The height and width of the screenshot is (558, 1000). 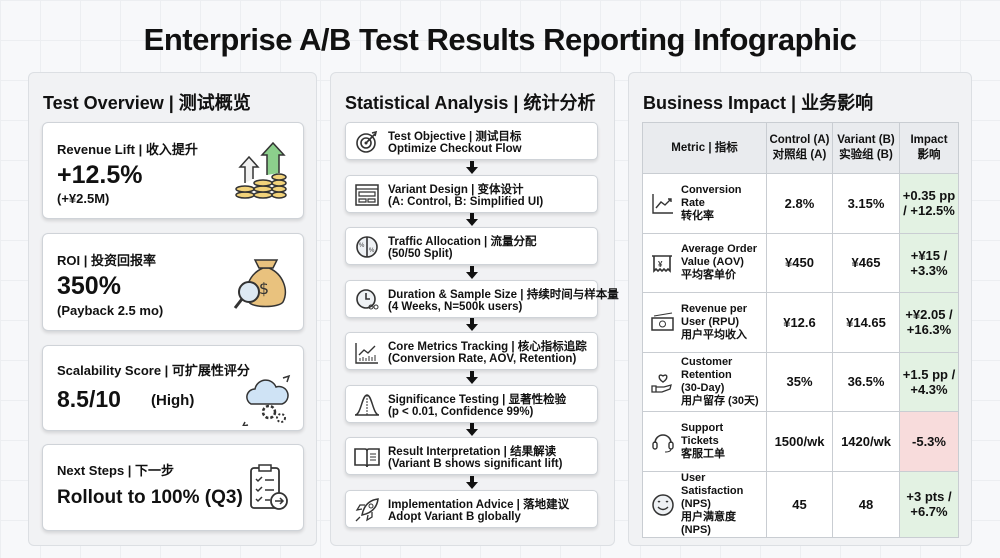 What do you see at coordinates (482, 359) in the screenshot?
I see `step-detail: (Conversion Rate, AOV, Retention)` at bounding box center [482, 359].